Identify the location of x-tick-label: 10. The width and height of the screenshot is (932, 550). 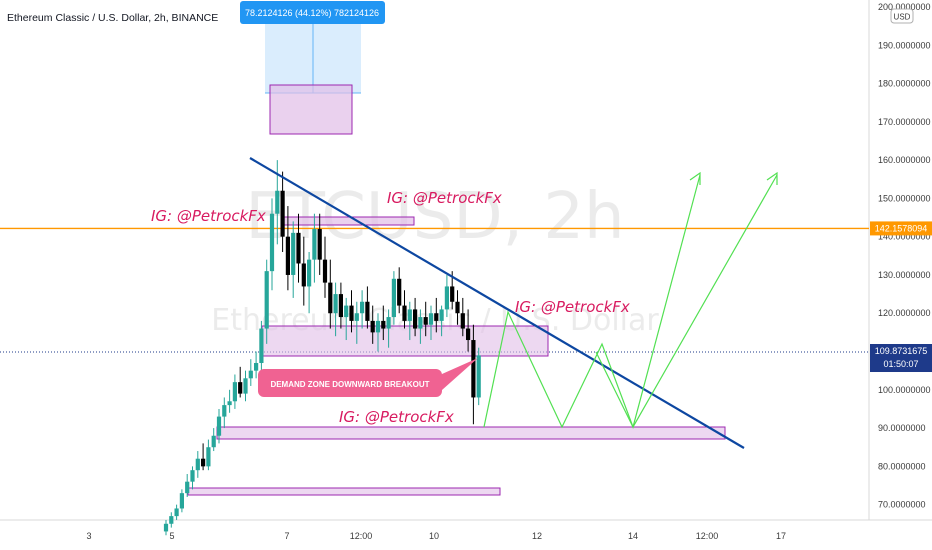
(434, 536).